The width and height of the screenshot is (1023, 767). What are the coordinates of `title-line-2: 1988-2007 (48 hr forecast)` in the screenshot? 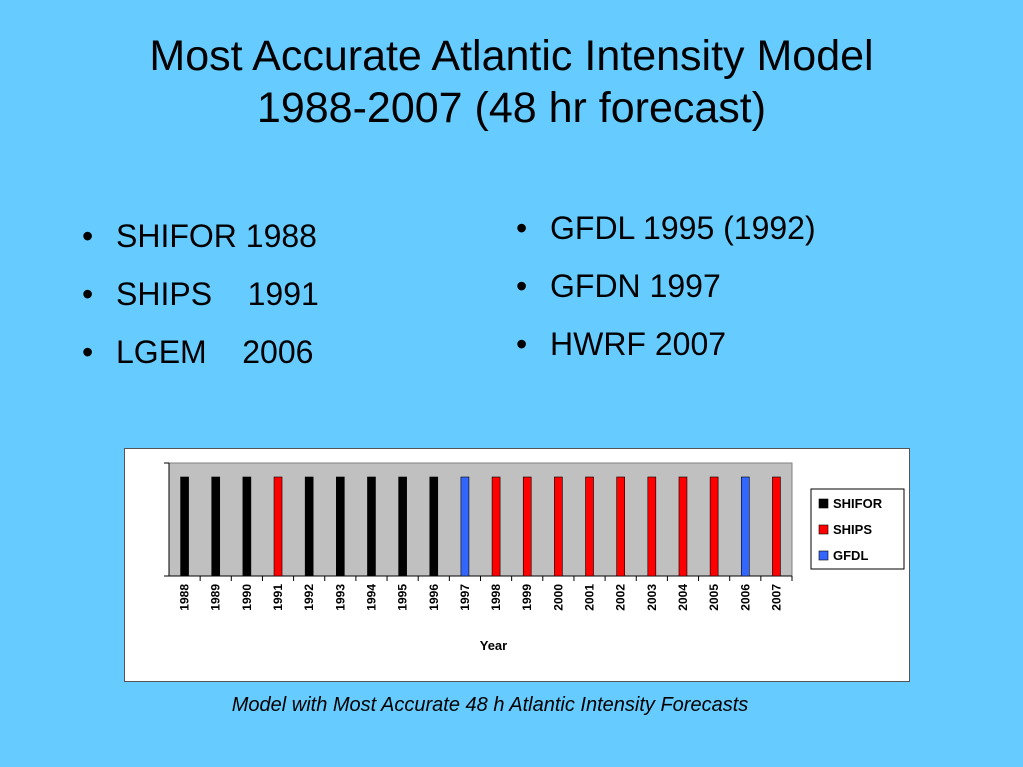 It's located at (511, 108).